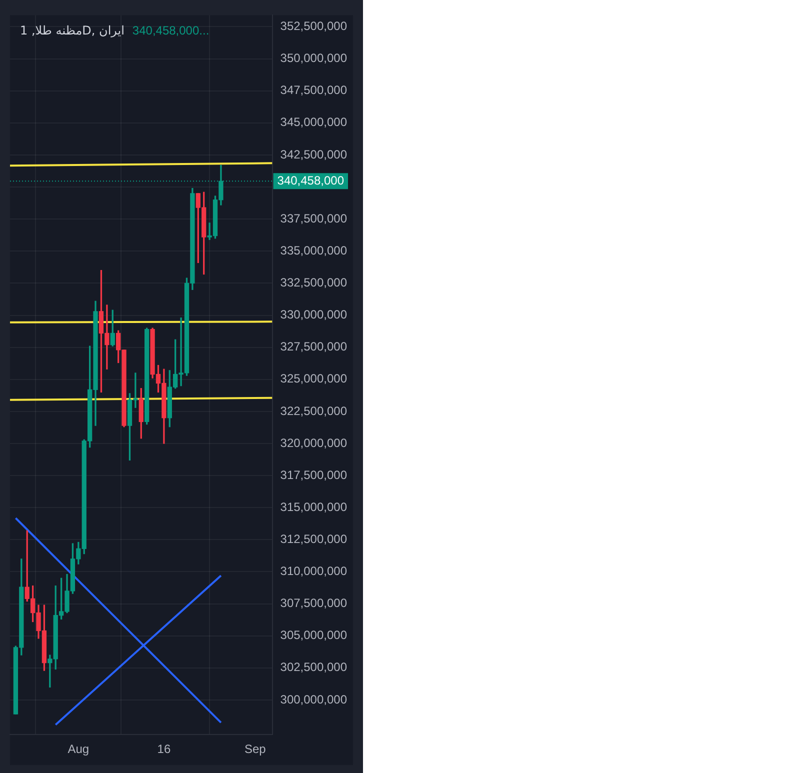  What do you see at coordinates (314, 58) in the screenshot?
I see `y-tick-label: 350,000,000` at bounding box center [314, 58].